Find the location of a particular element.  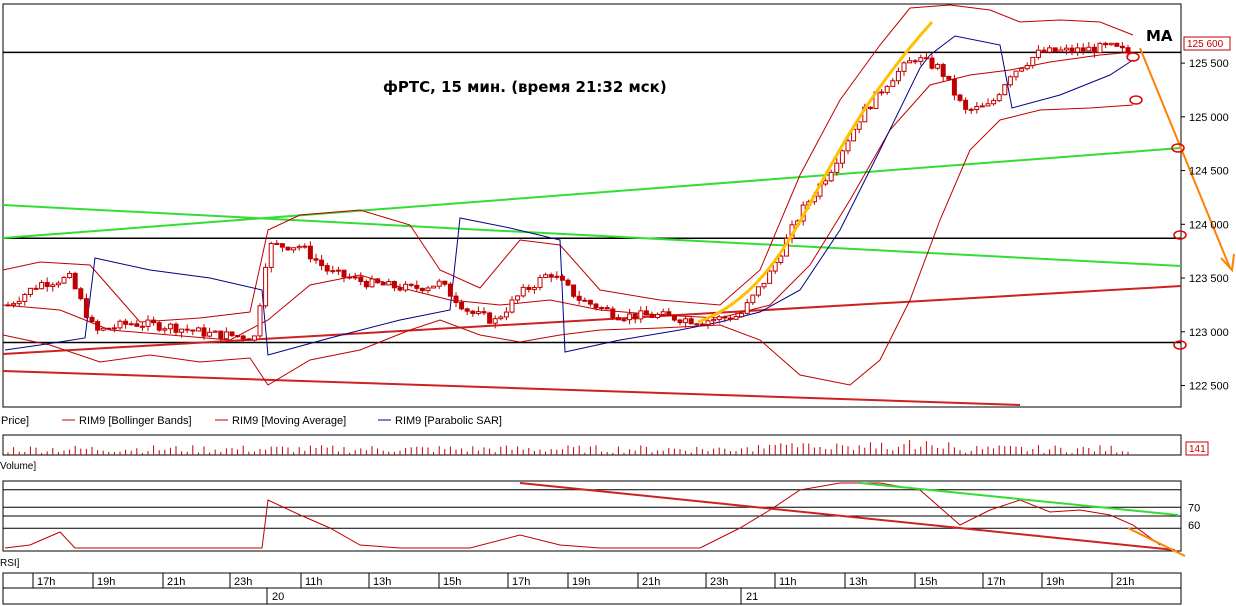

time-tick-label: 21h is located at coordinates (651, 582).